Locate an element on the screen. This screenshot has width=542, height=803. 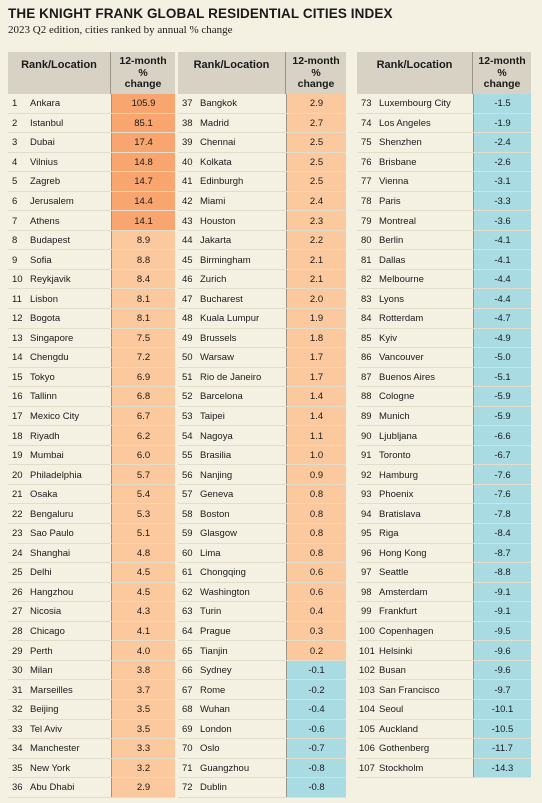
row-rank: 100 is located at coordinates (367, 632).